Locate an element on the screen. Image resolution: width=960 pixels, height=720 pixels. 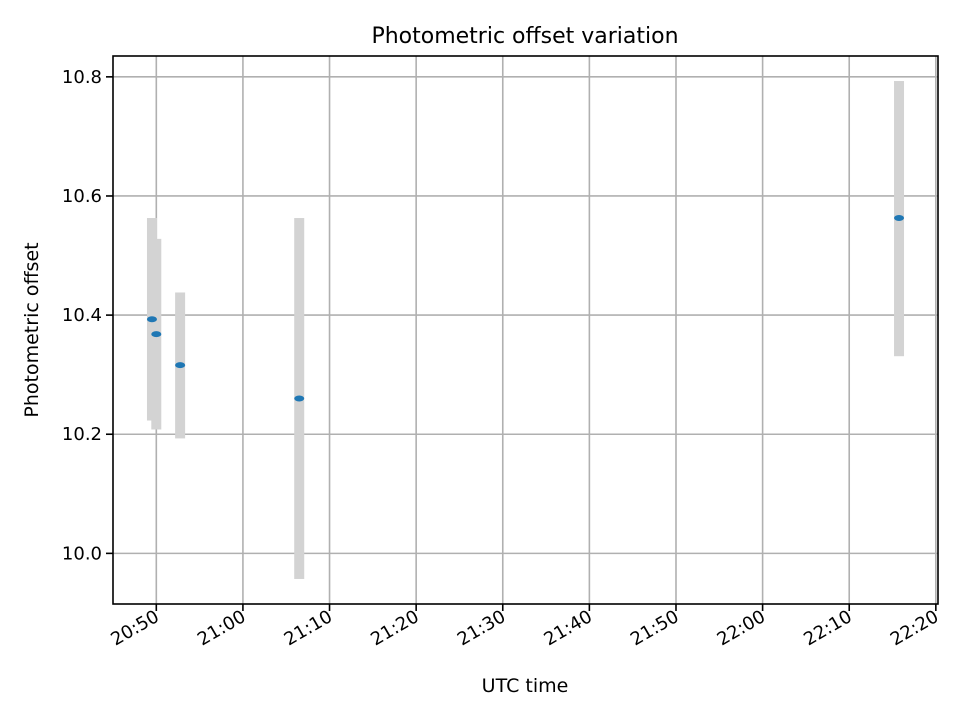
y-axis: 10.0 10.2 10.4 10.6 10.8 is located at coordinates (87, 315).